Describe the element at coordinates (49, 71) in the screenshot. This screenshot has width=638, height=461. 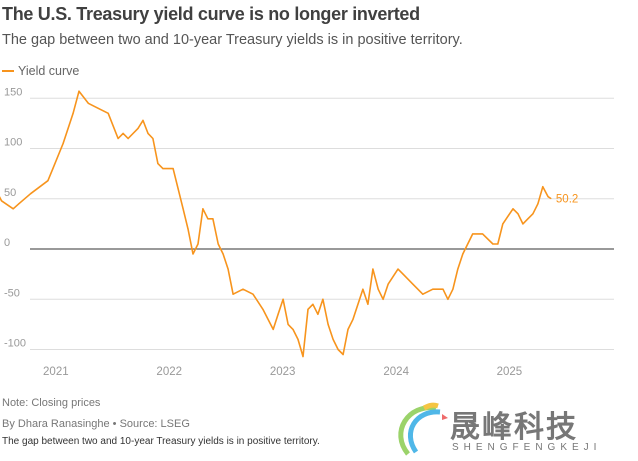
I see `legend-label: Yield curve` at that location.